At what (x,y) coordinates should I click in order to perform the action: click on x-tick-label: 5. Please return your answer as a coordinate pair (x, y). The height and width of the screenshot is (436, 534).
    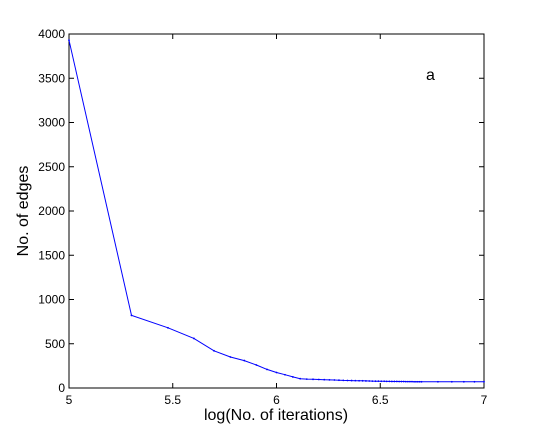
    Looking at the image, I should click on (69, 400).